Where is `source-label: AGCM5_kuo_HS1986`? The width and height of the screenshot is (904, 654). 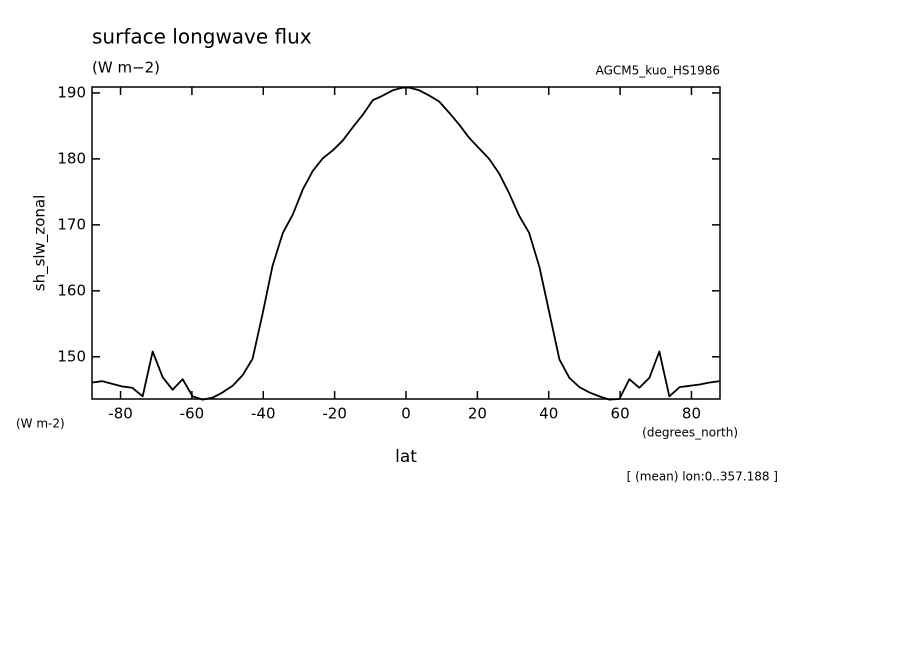 source-label: AGCM5_kuo_HS1986 is located at coordinates (658, 71).